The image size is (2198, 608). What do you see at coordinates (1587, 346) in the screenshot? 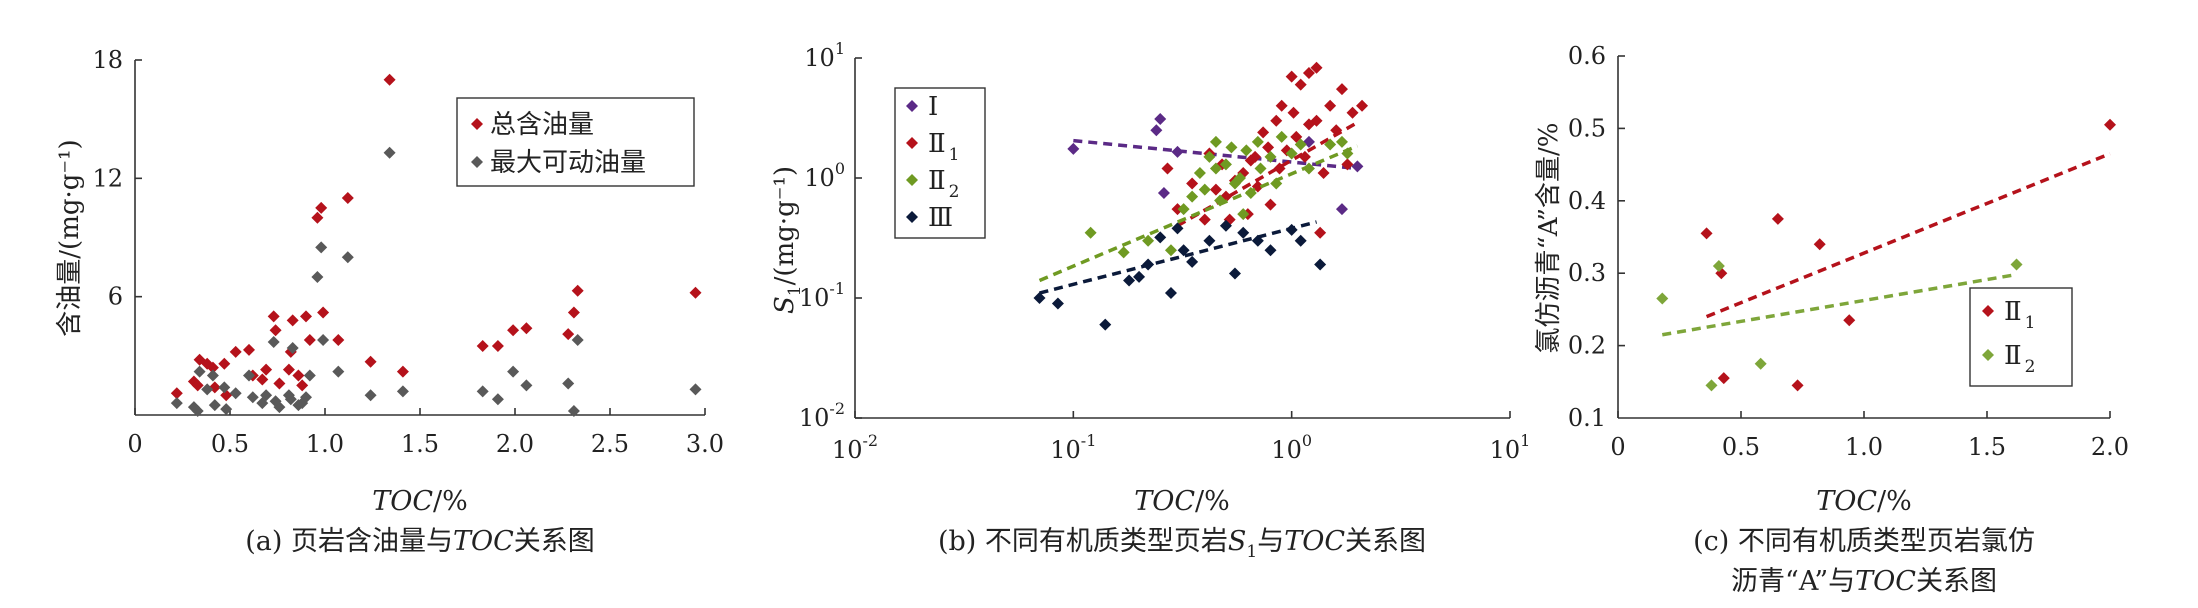
I see `y-tick-label: 0.2` at bounding box center [1587, 346].